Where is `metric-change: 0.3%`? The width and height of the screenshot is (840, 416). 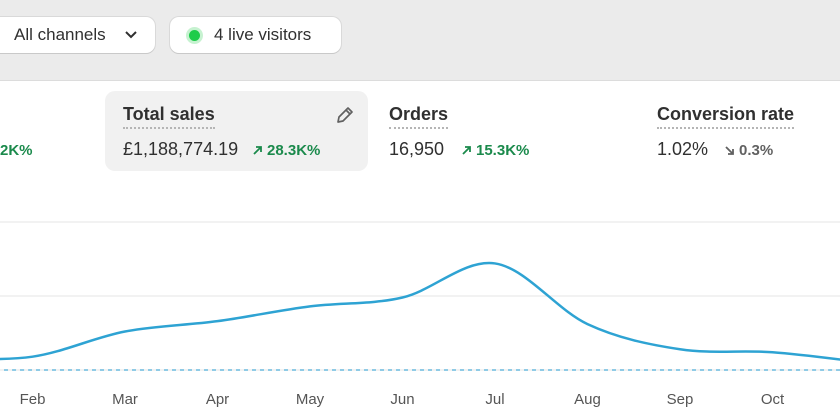 metric-change: 0.3% is located at coordinates (756, 150).